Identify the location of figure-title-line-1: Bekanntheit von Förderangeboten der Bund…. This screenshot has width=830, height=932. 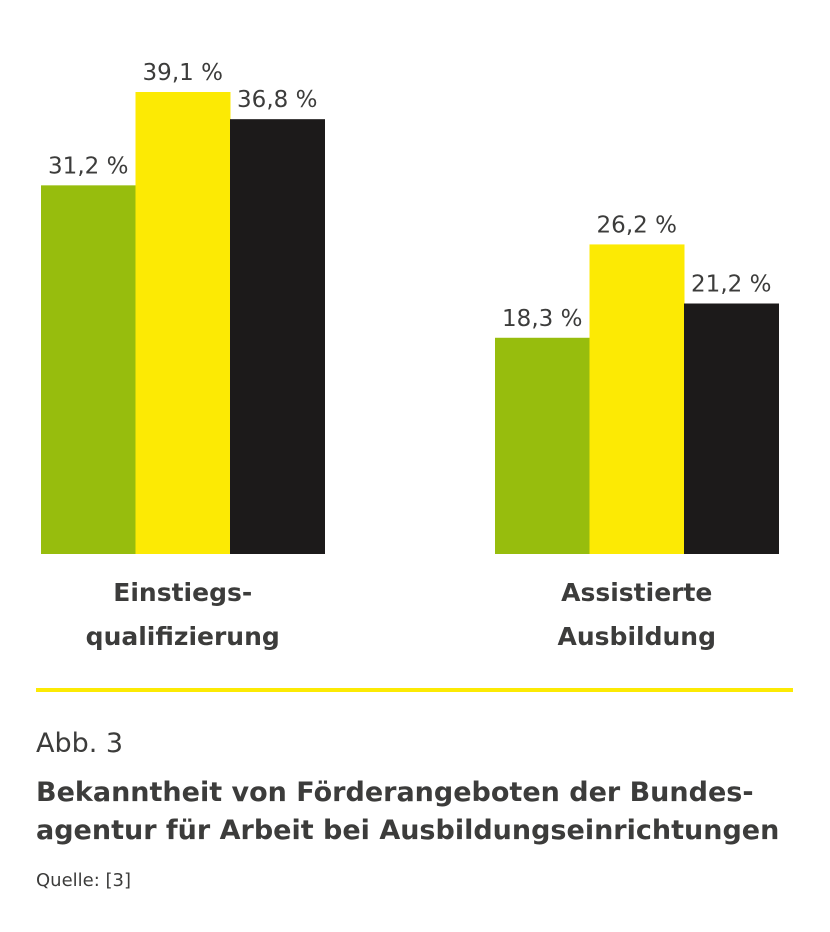
(395, 792).